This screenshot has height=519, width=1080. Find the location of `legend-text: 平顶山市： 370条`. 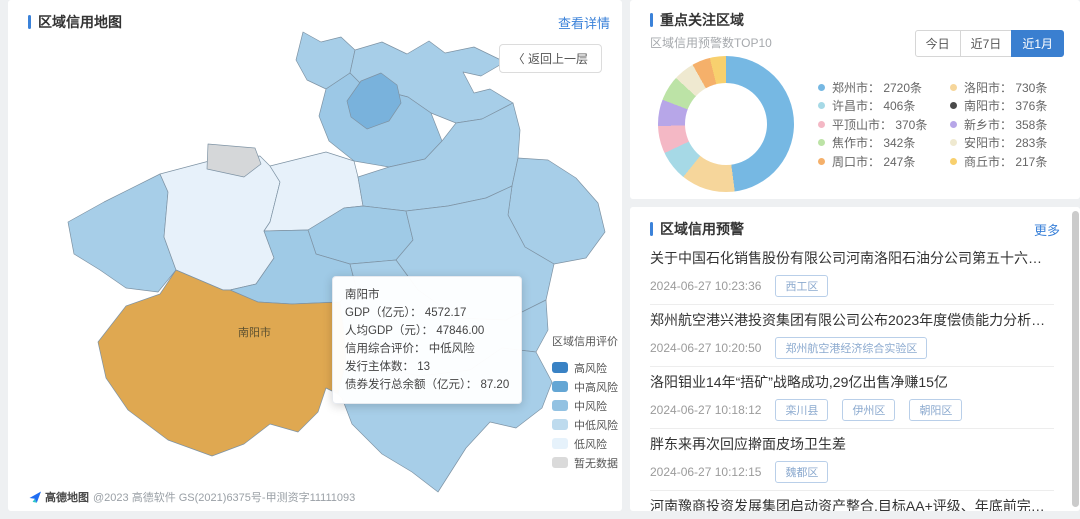

legend-text: 平顶山市： 370条 is located at coordinates (880, 124).